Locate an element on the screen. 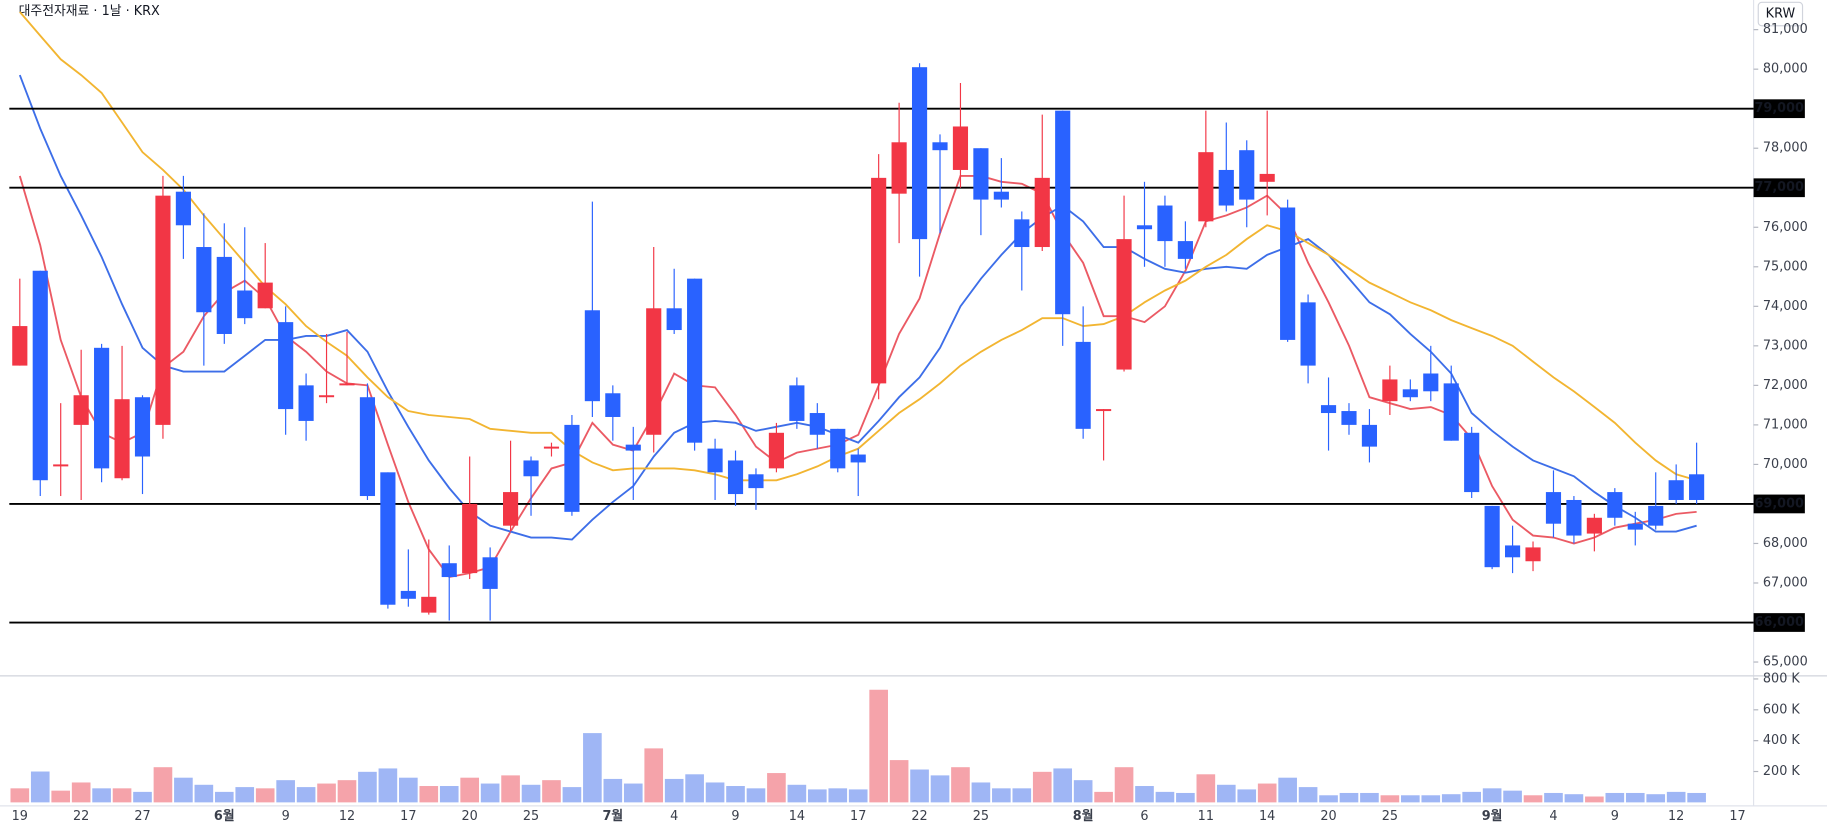  x-tick-label: 14 is located at coordinates (1267, 816).